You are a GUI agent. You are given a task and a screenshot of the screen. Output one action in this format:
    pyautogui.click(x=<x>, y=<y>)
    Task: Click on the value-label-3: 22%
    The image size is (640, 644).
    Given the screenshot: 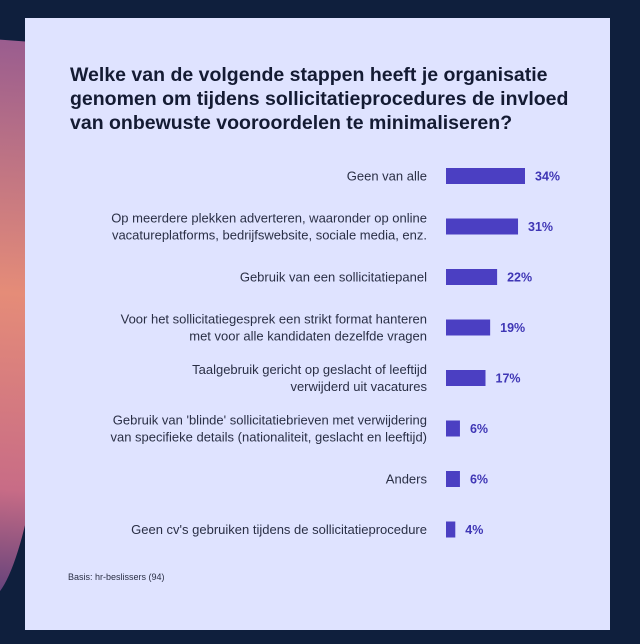 What is the action you would take?
    pyautogui.click(x=519, y=278)
    